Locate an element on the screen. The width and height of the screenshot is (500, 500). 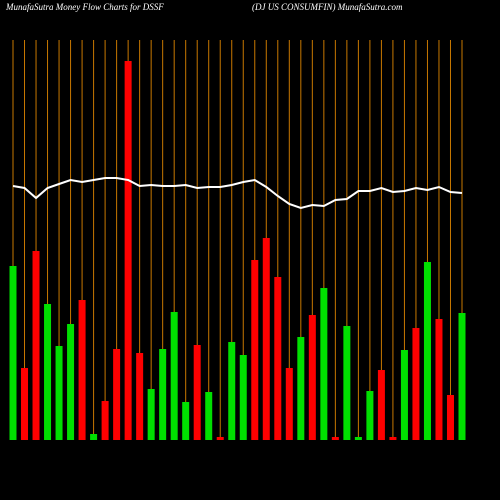
chart-title: MunafaSutra Money Flow Charts for DSSF is located at coordinates (84, 7).